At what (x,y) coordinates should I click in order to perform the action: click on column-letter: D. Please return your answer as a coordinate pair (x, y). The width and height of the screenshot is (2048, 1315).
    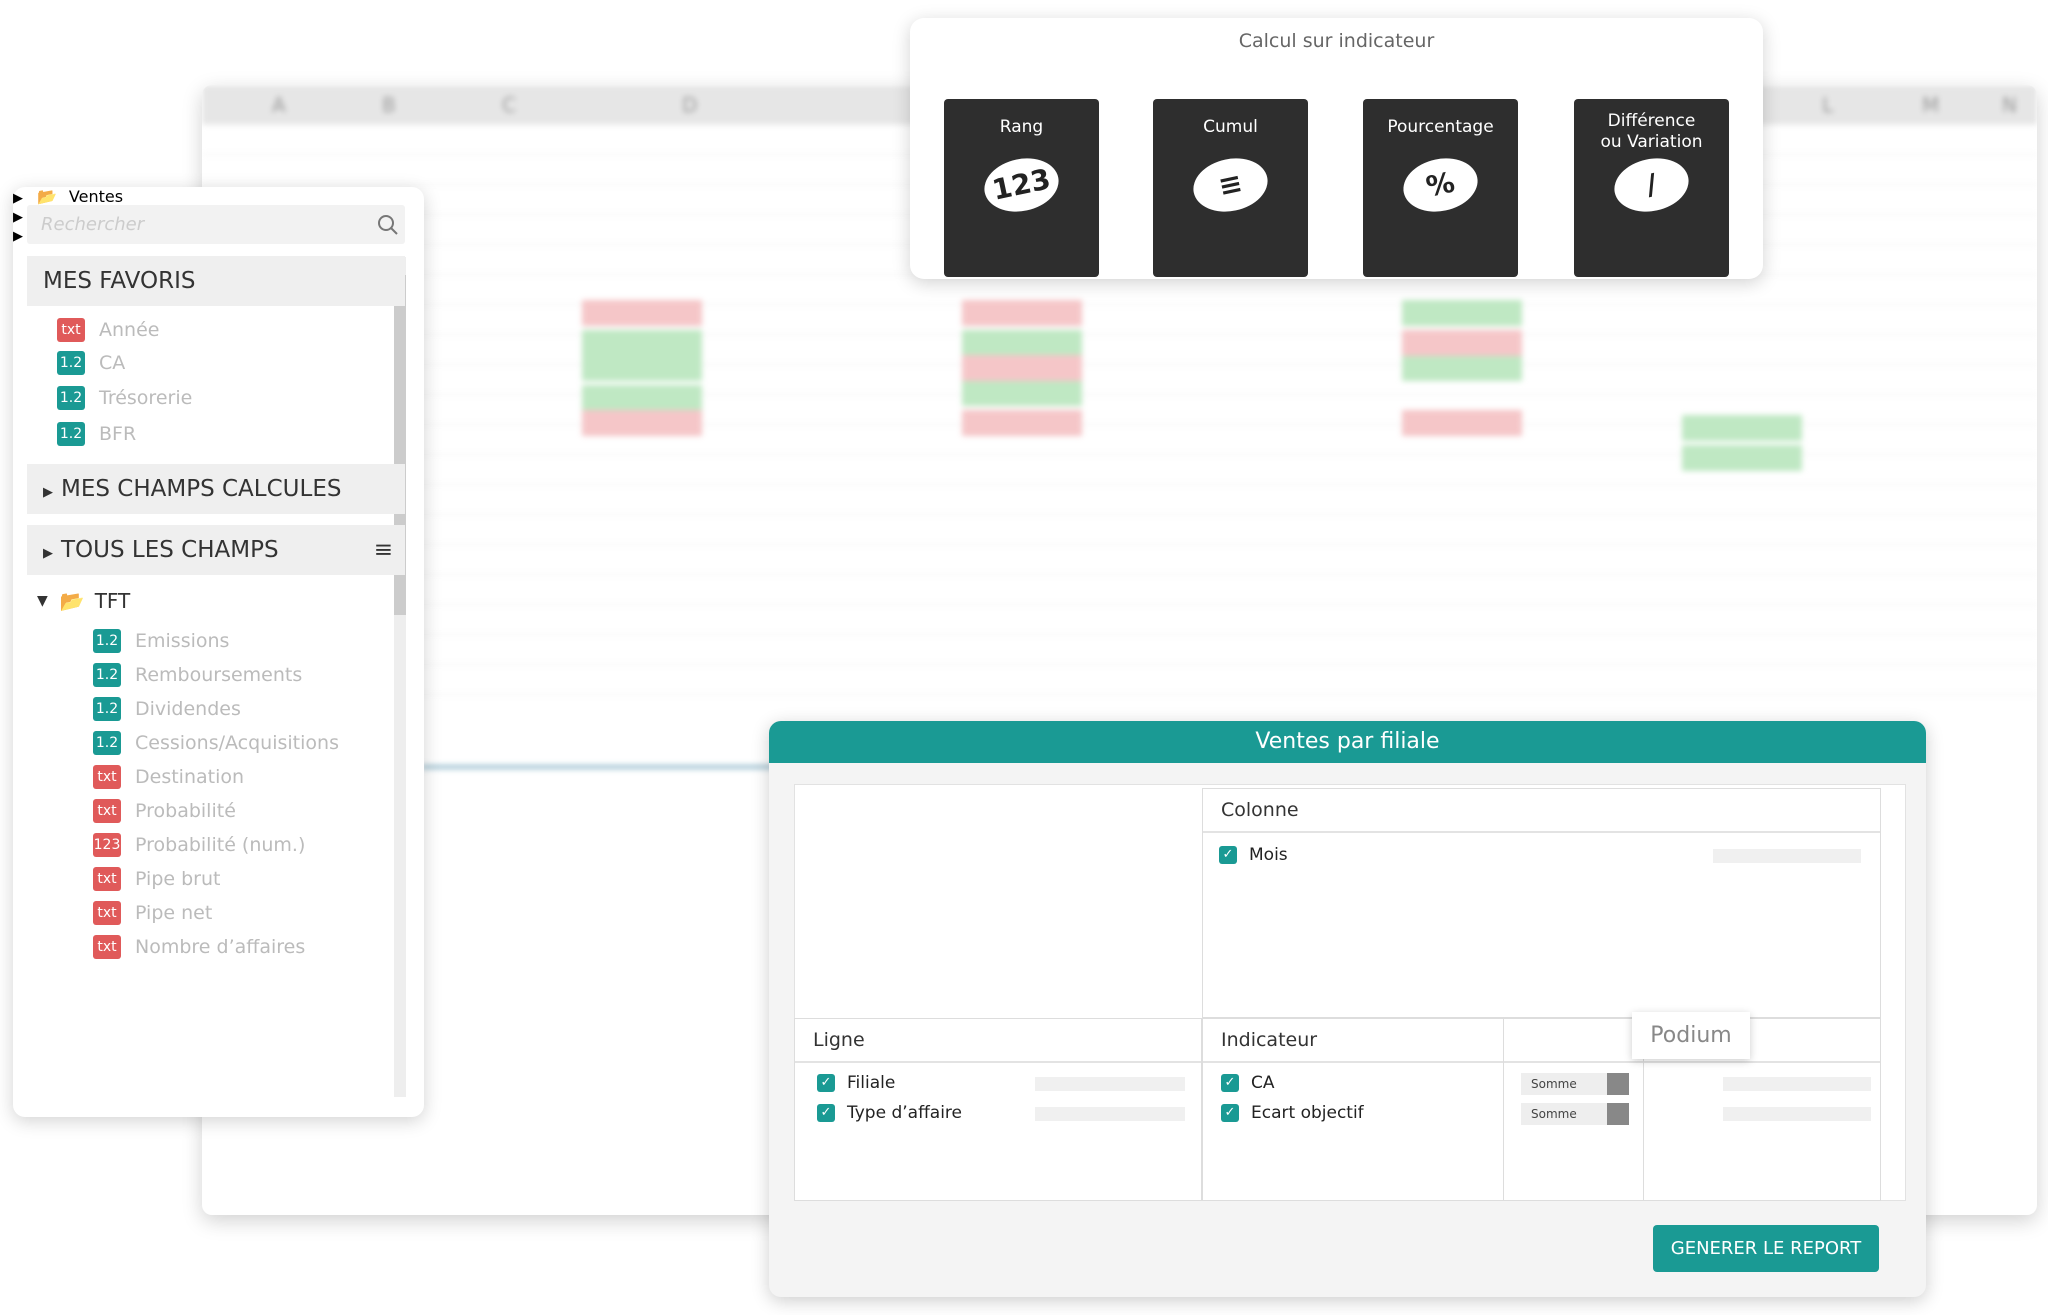
    Looking at the image, I should click on (690, 105).